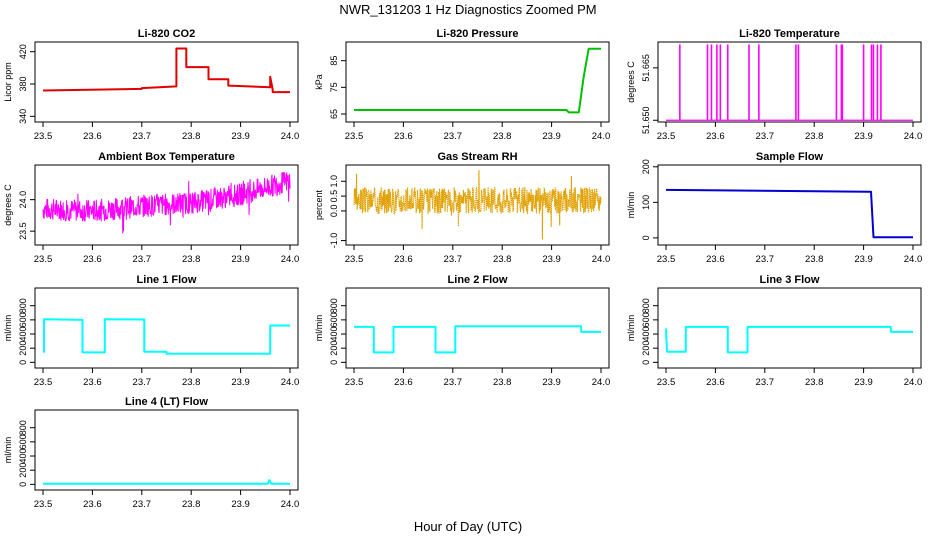 This screenshot has height=540, width=936. Describe the element at coordinates (789, 34) in the screenshot. I see `chart-title-temp820: Li-820 Temperature` at that location.